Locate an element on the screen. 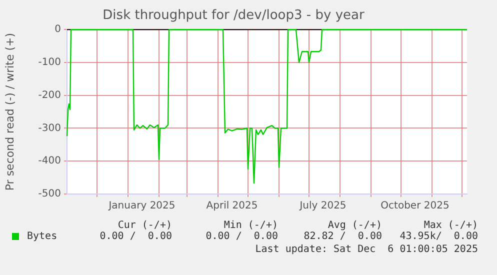 Image resolution: width=497 pixels, height=275 pixels. text: 43.95k/ 0.00 is located at coordinates (438, 236).